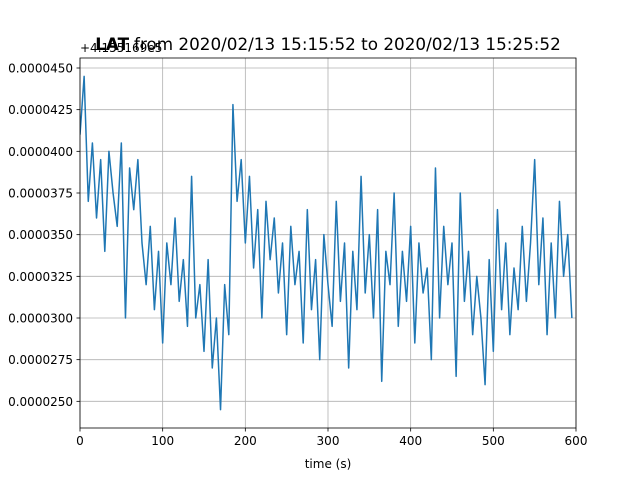 This screenshot has height=480, width=640. I want to click on offset-label: +4.155169e5, so click(121, 48).